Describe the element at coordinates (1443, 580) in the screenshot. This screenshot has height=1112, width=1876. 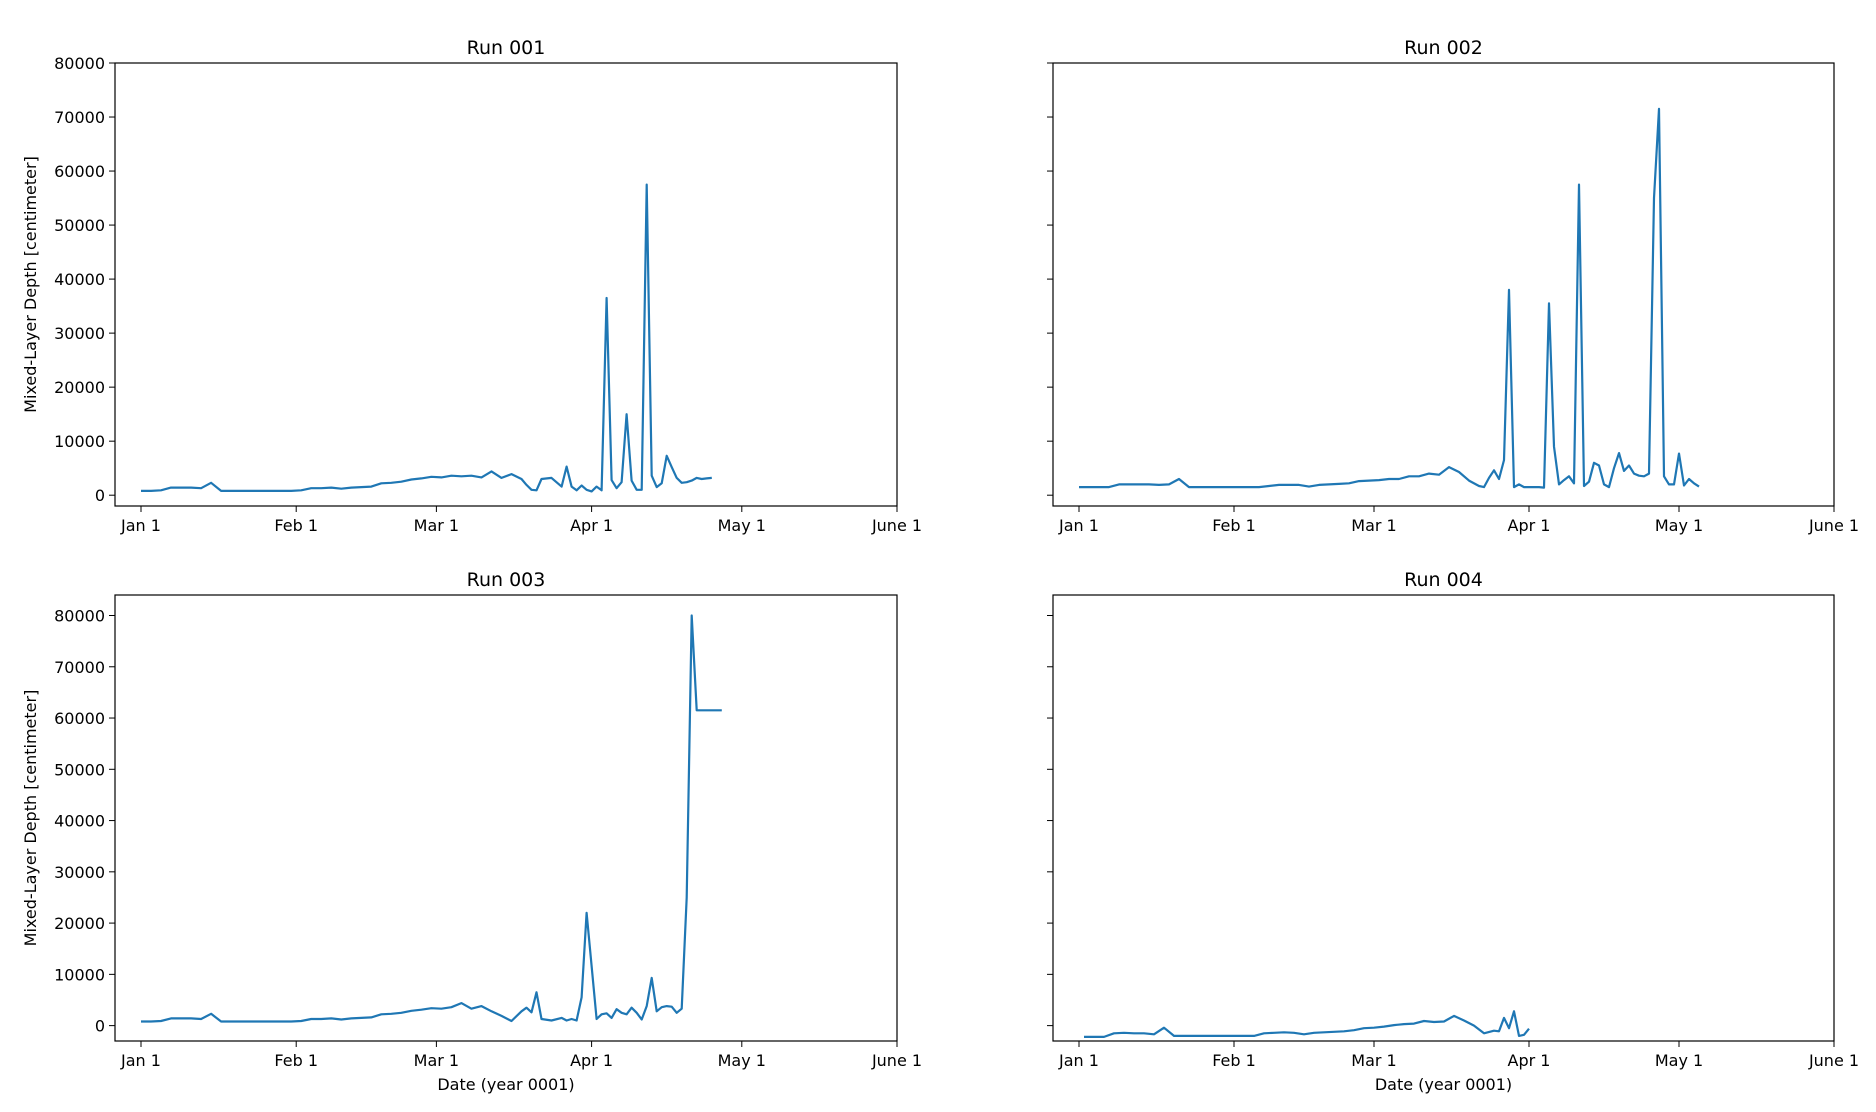
I see `chart-title: Run 004` at that location.